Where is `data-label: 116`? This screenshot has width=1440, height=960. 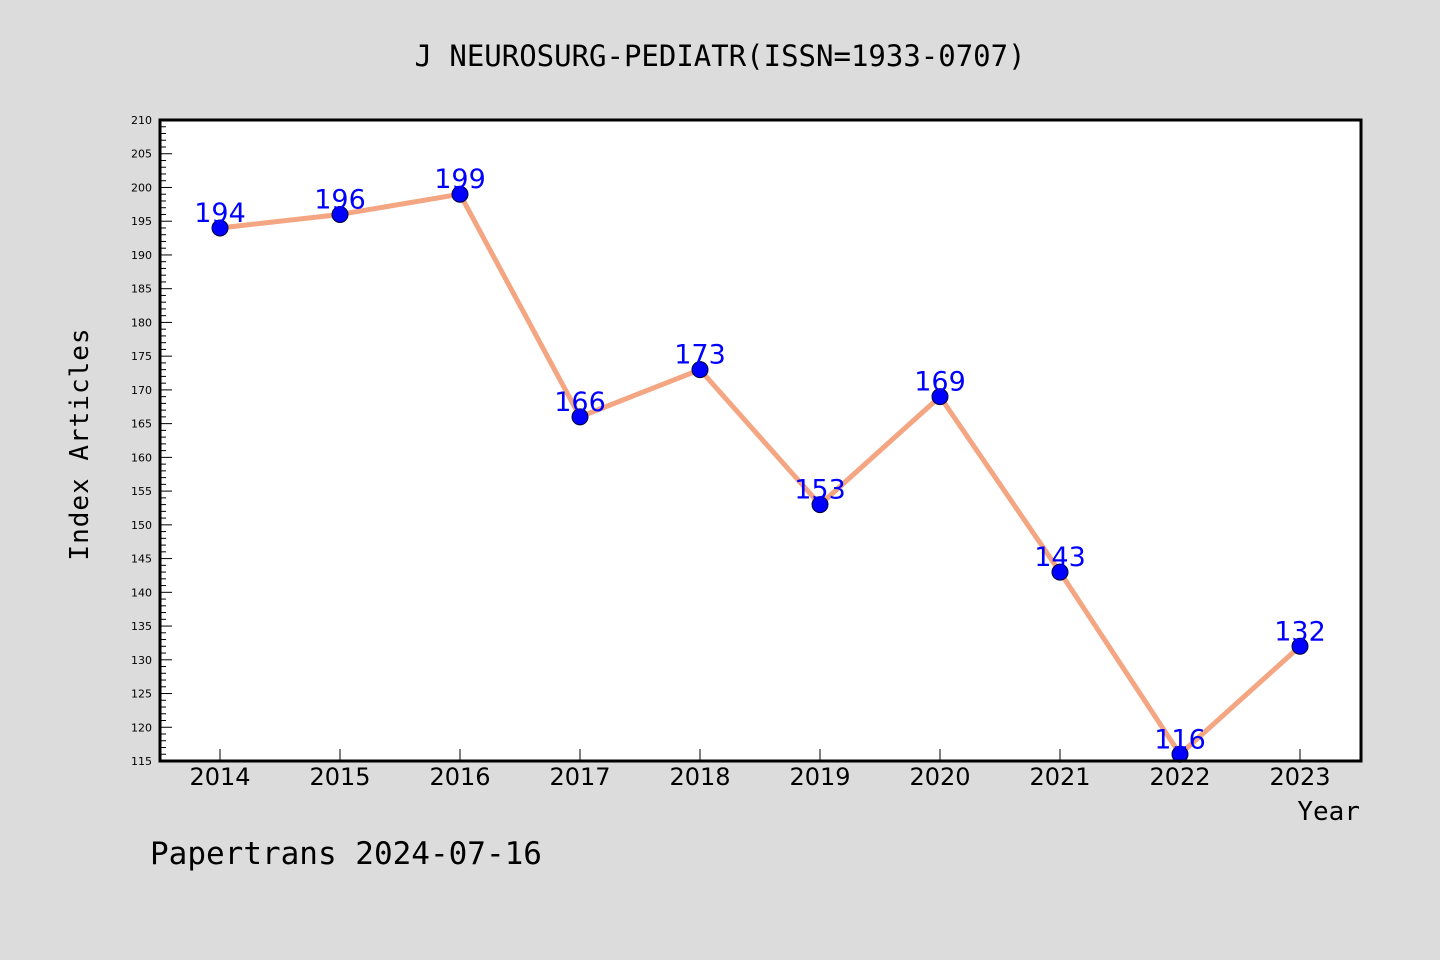
data-label: 116 is located at coordinates (1180, 739).